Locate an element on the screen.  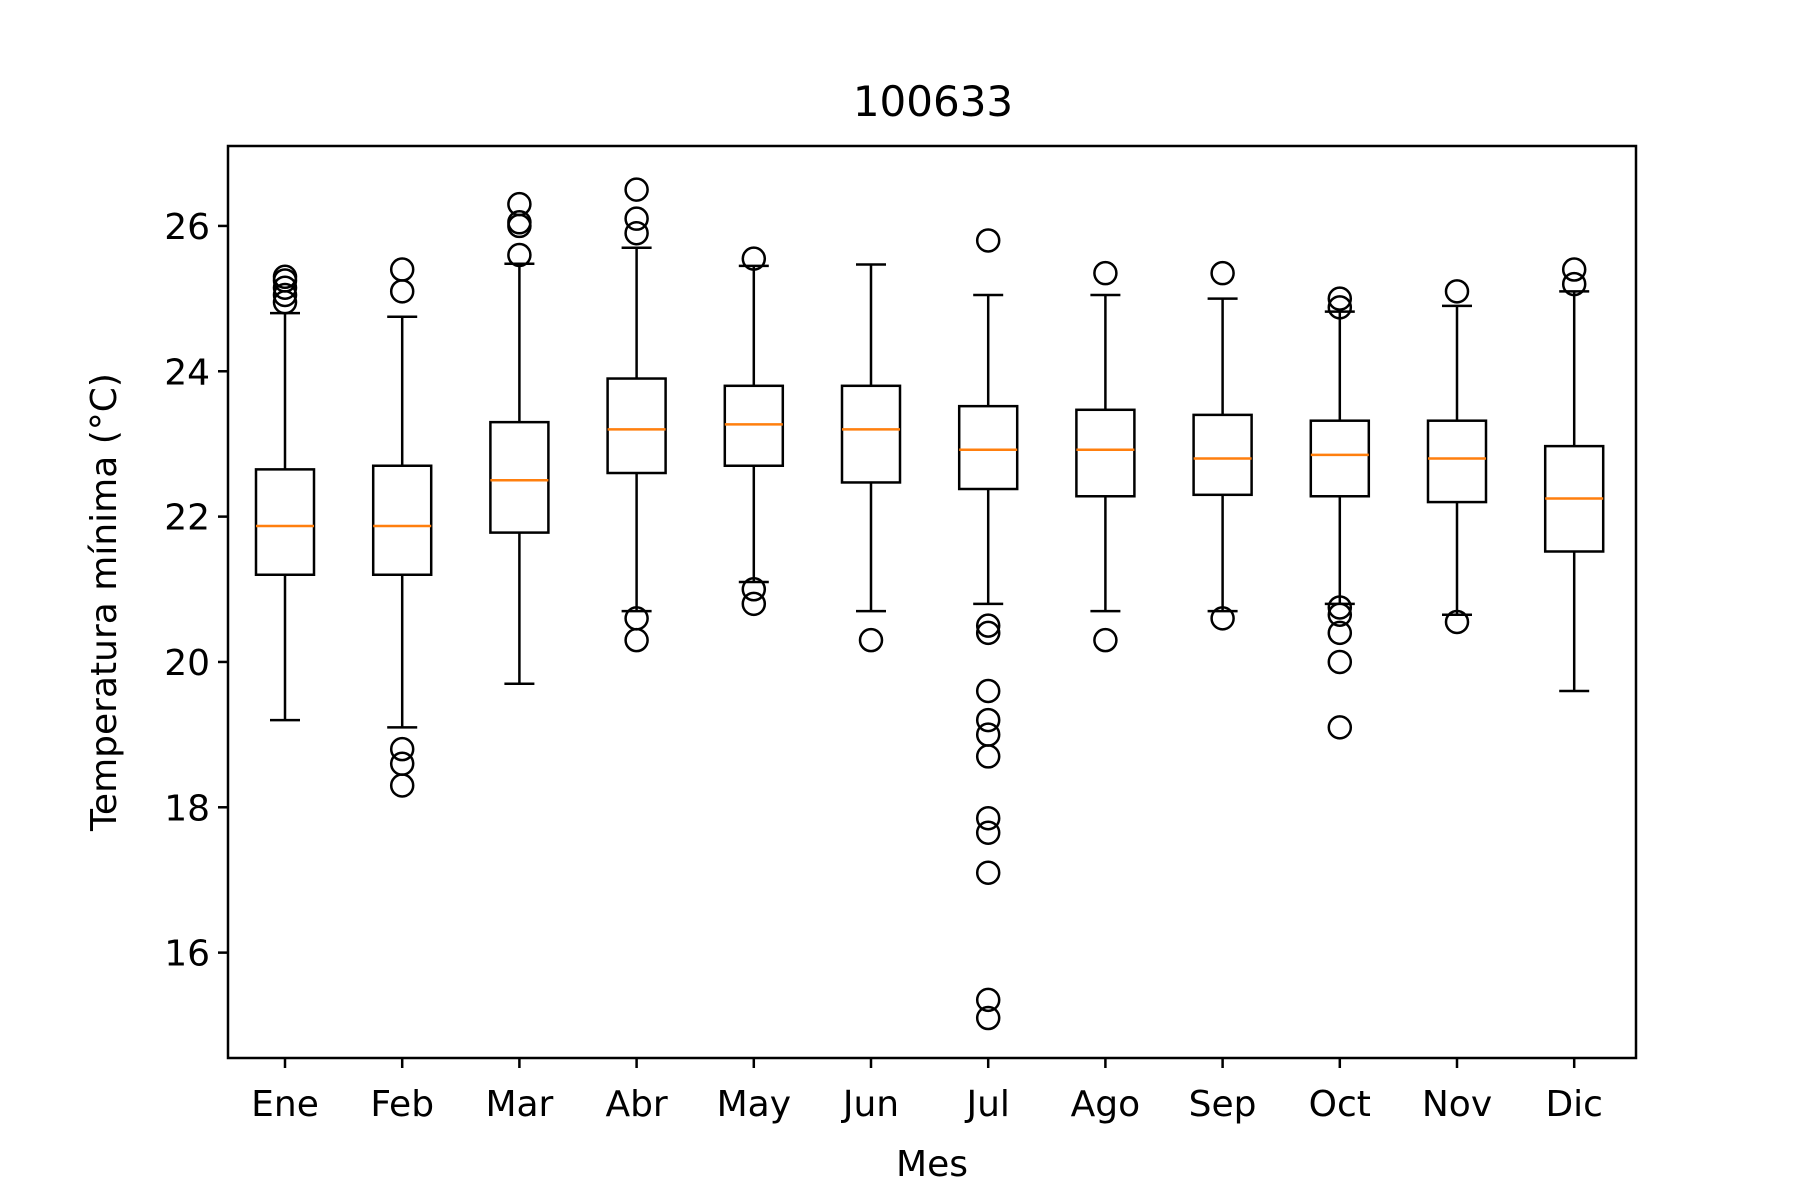
x-axis: Ene Feb Mar Abr May Jun Jul Ago Sep Oct Nov Dic is located at coordinates (927, 1091).